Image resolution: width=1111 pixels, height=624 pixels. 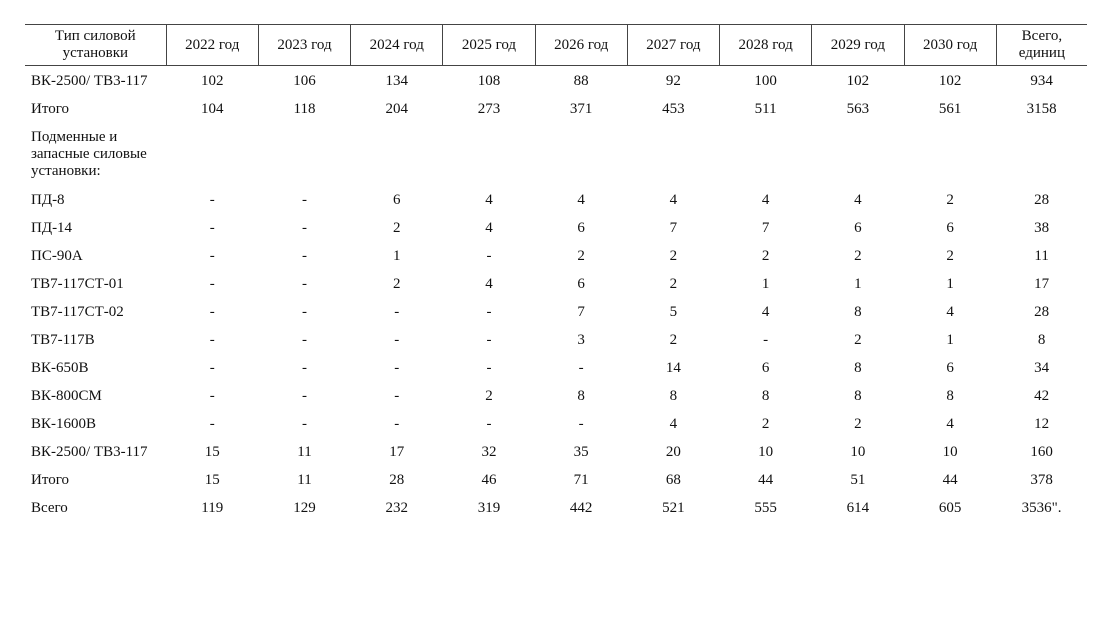 I want to click on row-value-cell: 14, so click(x=673, y=368).